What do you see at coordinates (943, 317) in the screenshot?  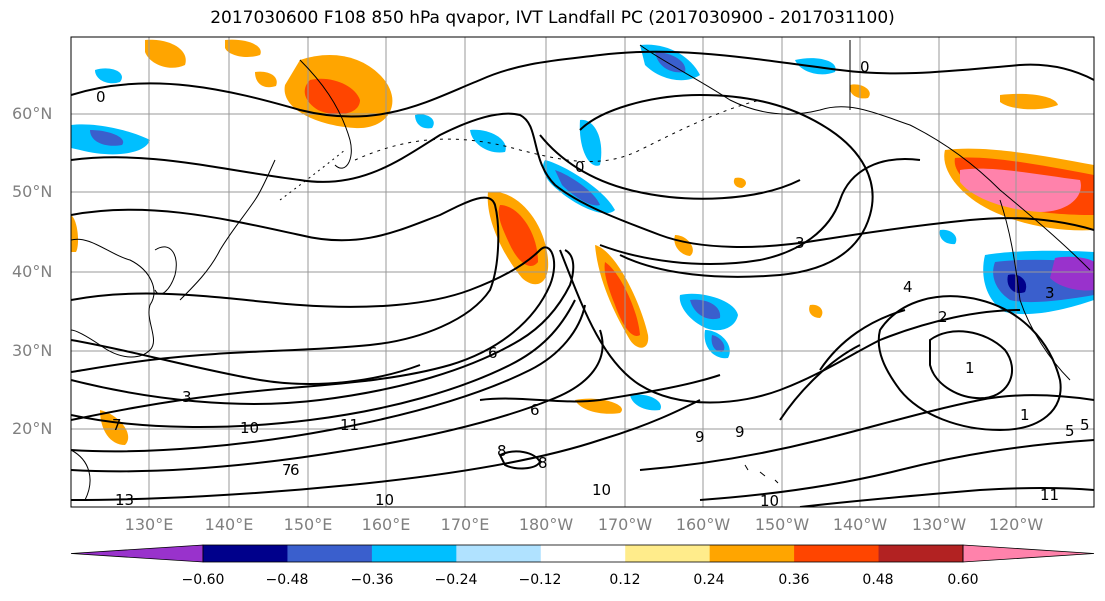 I see `contour-label: 2` at bounding box center [943, 317].